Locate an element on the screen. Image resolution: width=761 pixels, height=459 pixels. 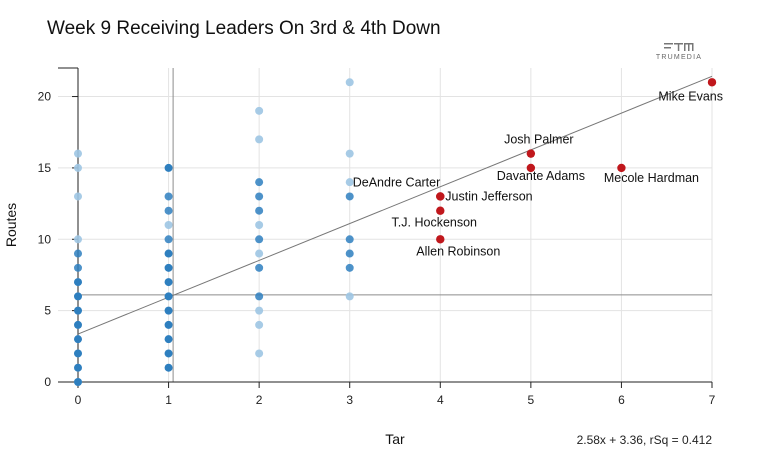
y-tick-label: 15 is located at coordinates (45, 168).